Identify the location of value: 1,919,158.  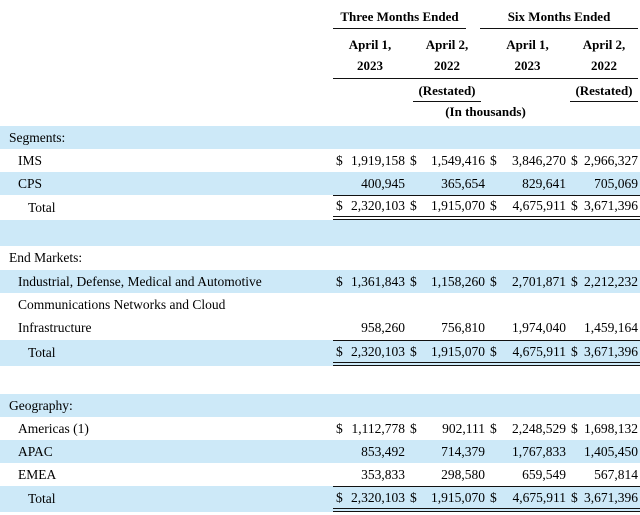
(378, 160).